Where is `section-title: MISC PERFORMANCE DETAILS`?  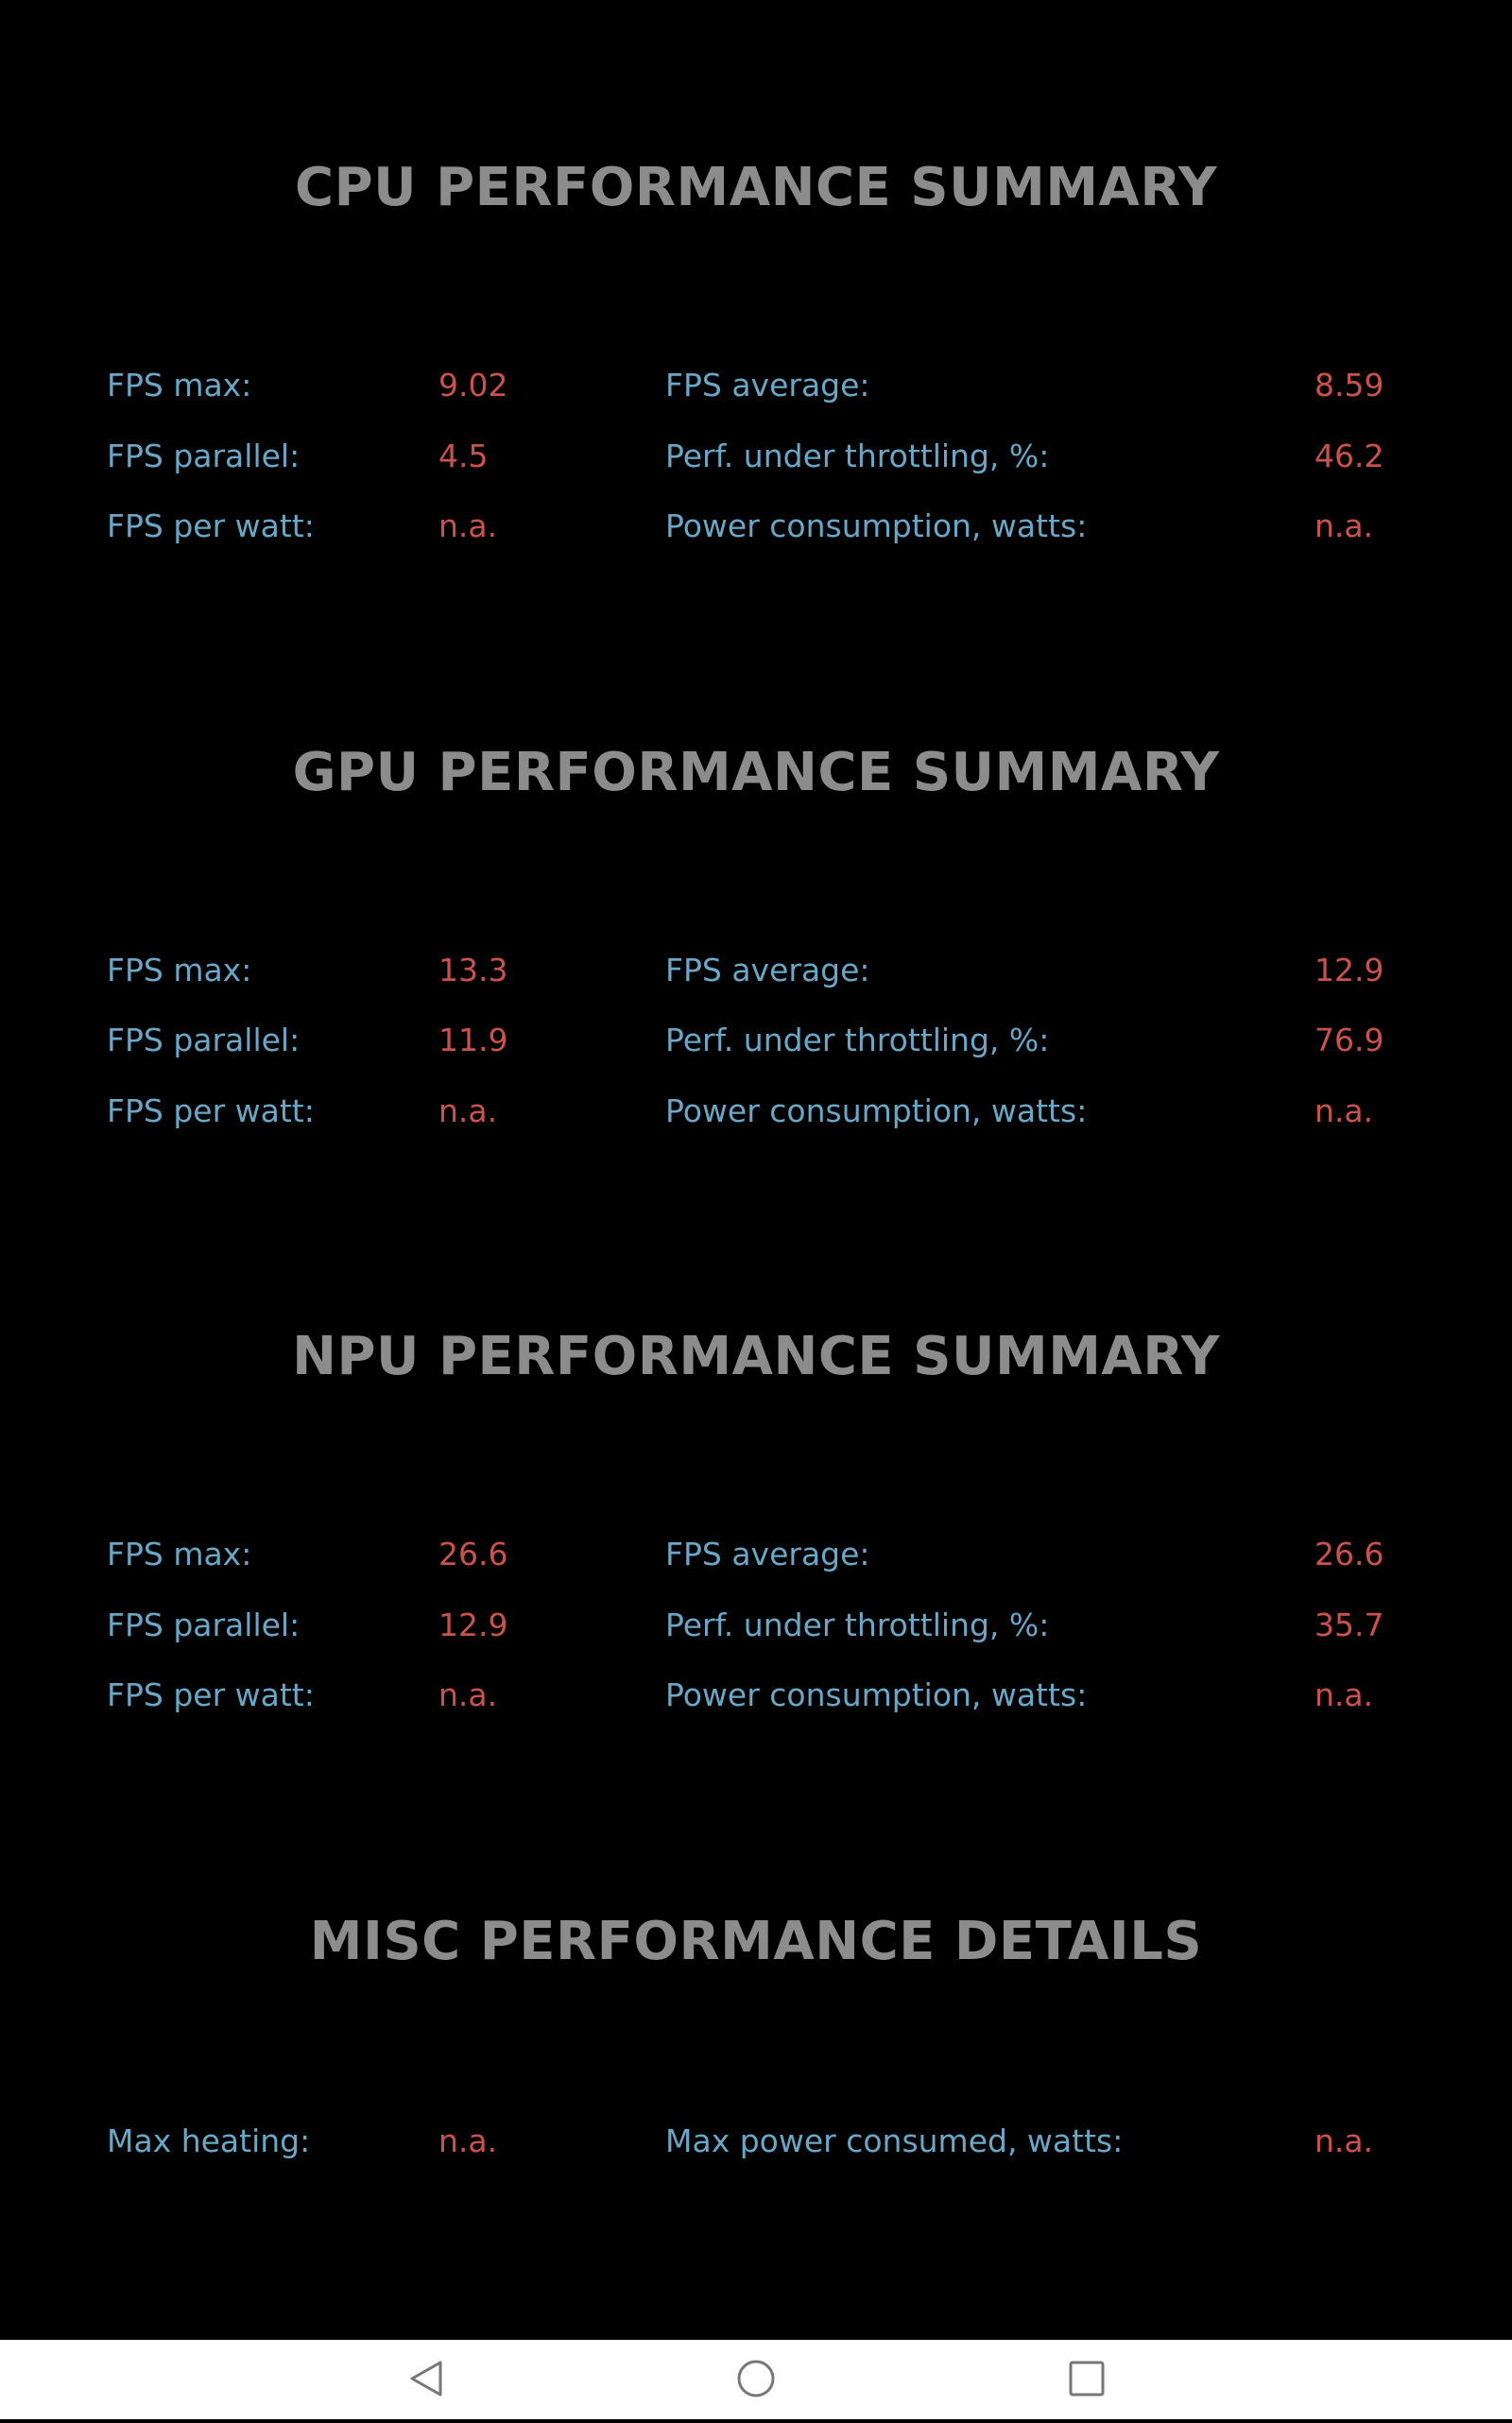
section-title: MISC PERFORMANCE DETAILS is located at coordinates (756, 1941).